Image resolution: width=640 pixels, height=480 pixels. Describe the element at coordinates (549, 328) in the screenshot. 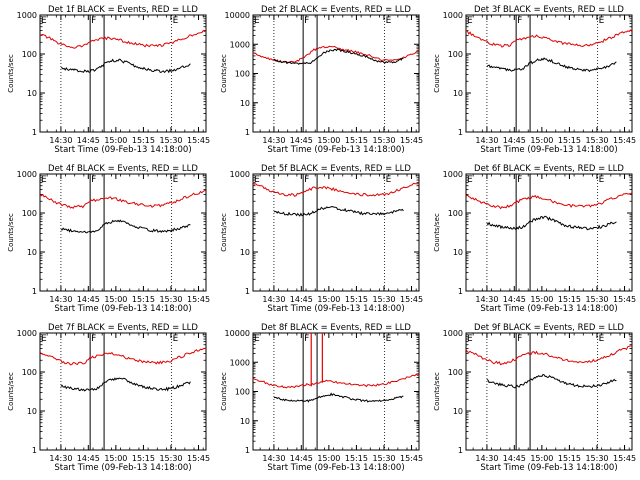

I see `panel-title: Det 9f BLACK = Events, RED = LLD` at that location.